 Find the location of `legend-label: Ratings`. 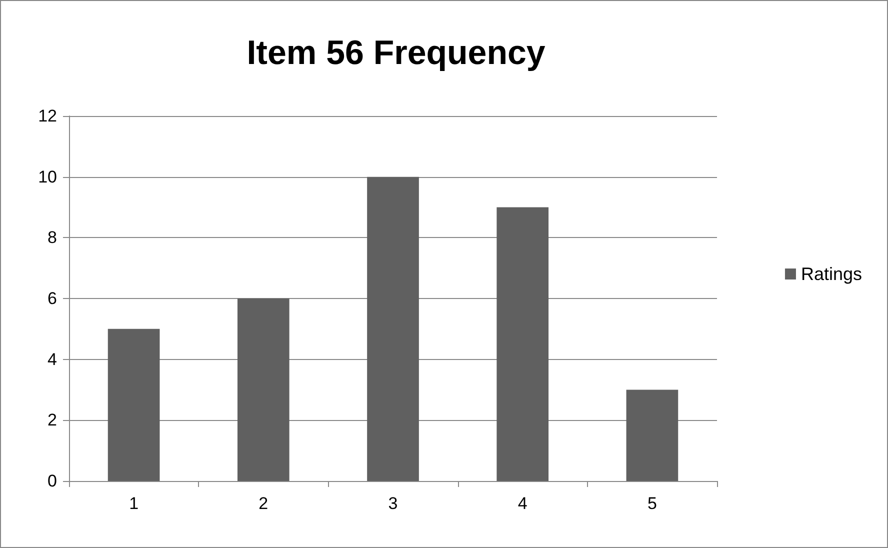

legend-label: Ratings is located at coordinates (831, 274).